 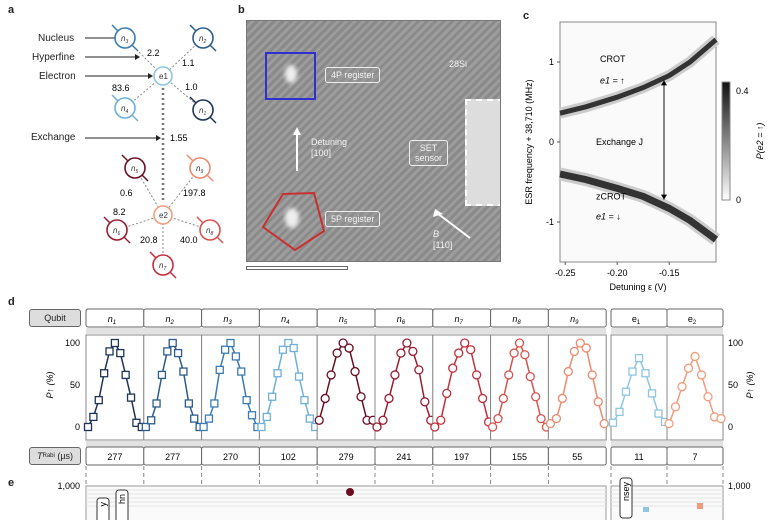 I want to click on colorbar-tick: 0, so click(x=738, y=200).